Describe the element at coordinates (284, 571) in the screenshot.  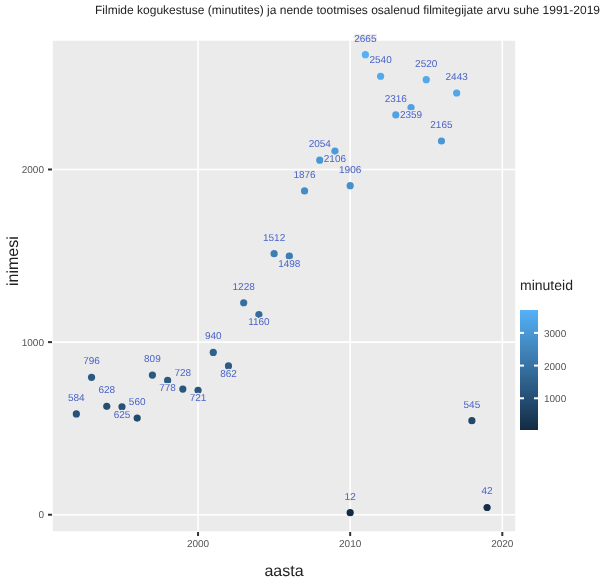
I see `x-axis-title: aasta` at that location.